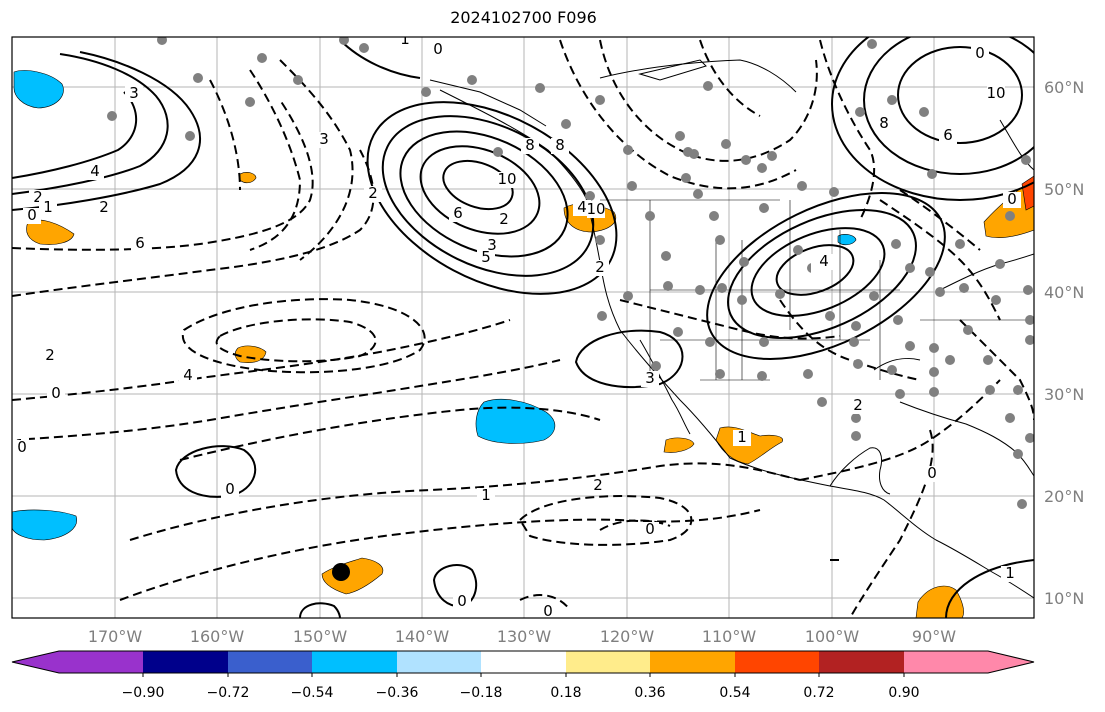  I want to click on lat-label: 60°N, so click(1064, 87).